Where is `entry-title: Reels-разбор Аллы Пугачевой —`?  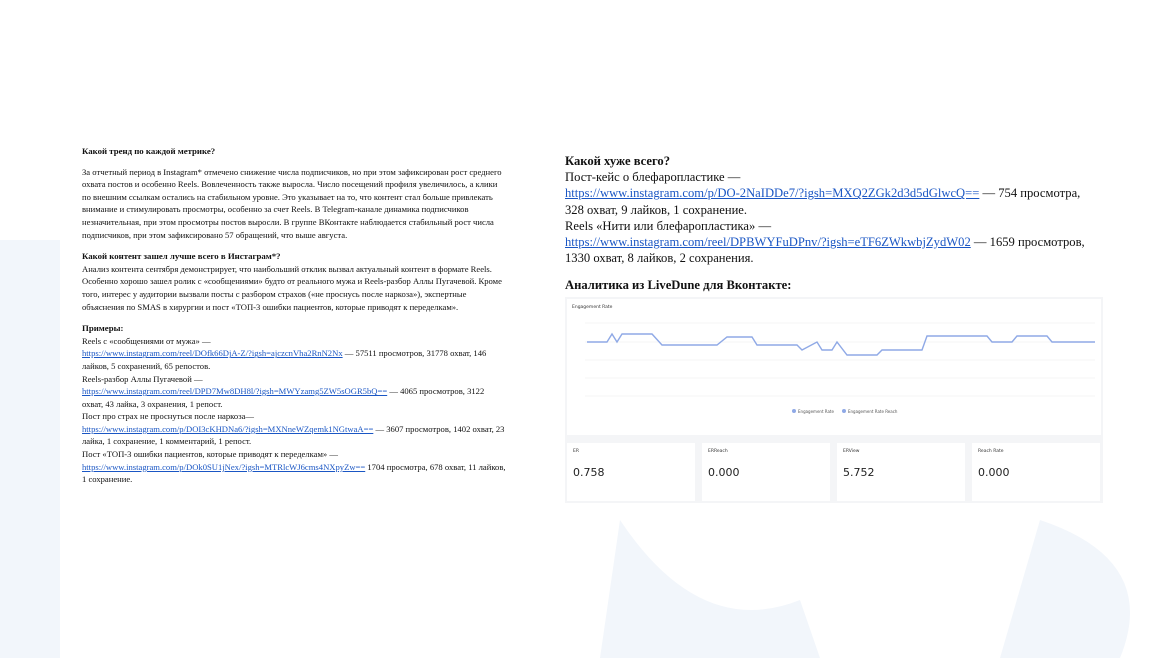
entry-title: Reels-разбор Аллы Пугачевой — is located at coordinates (142, 378).